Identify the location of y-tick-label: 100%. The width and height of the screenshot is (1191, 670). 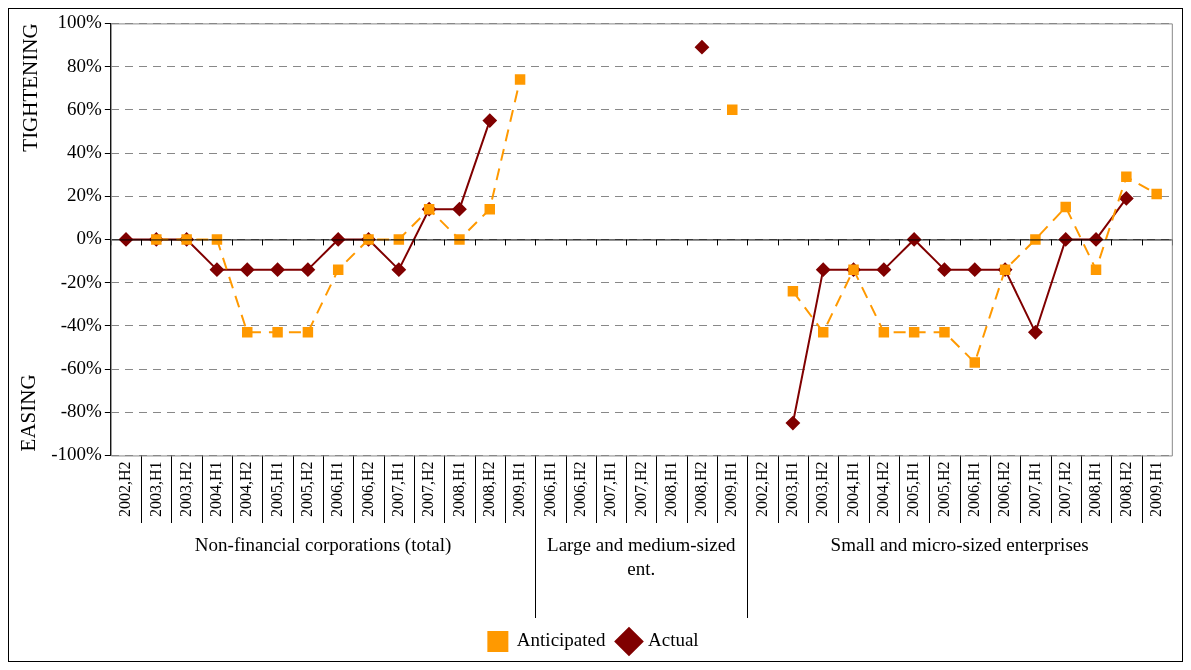
(80, 22).